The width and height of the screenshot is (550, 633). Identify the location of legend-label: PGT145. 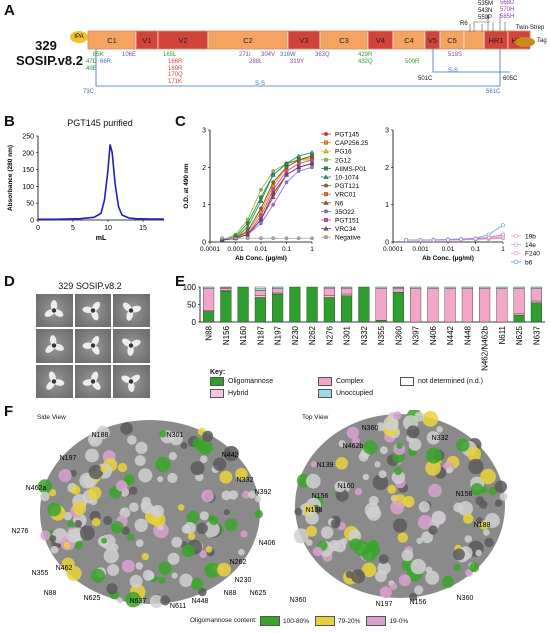
(347, 135).